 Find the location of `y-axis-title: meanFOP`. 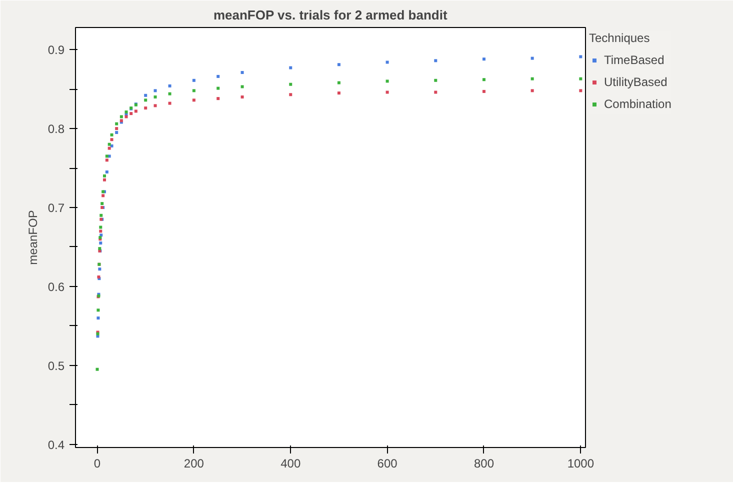

y-axis-title: meanFOP is located at coordinates (33, 237).